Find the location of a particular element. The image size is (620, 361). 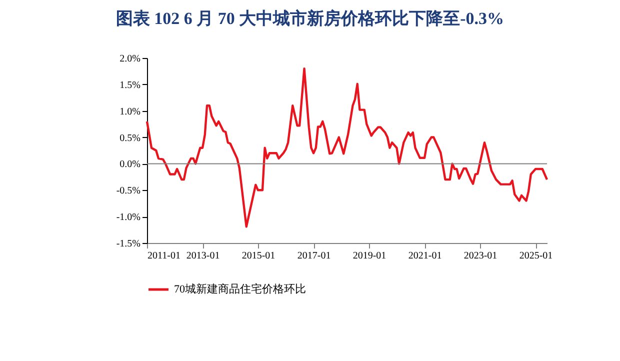

y-tick-label: 0.5% is located at coordinates (130, 138).